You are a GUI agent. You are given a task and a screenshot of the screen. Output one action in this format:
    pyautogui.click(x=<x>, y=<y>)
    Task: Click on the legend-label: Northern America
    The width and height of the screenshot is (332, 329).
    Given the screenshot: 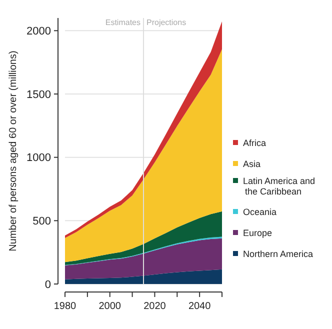 What is the action you would take?
    pyautogui.click(x=278, y=254)
    